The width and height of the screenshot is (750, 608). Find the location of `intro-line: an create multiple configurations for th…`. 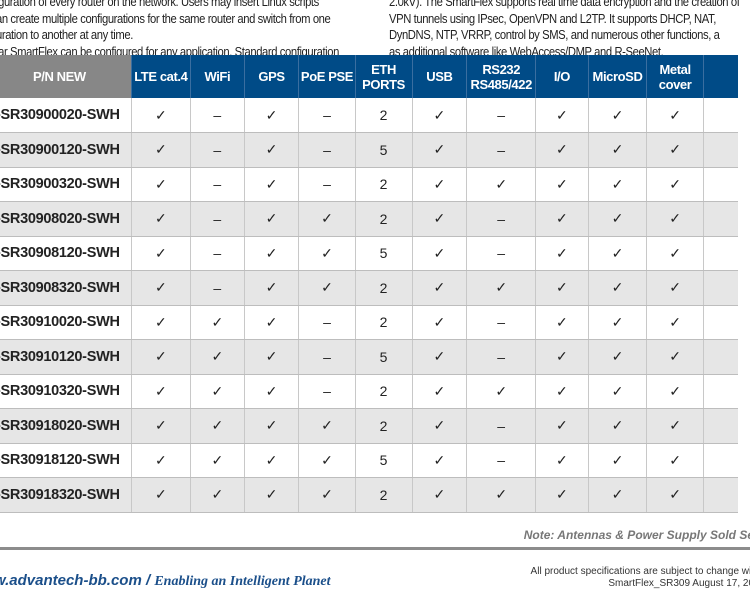

intro-line: an create multiple configurations for th… is located at coordinates (165, 18).